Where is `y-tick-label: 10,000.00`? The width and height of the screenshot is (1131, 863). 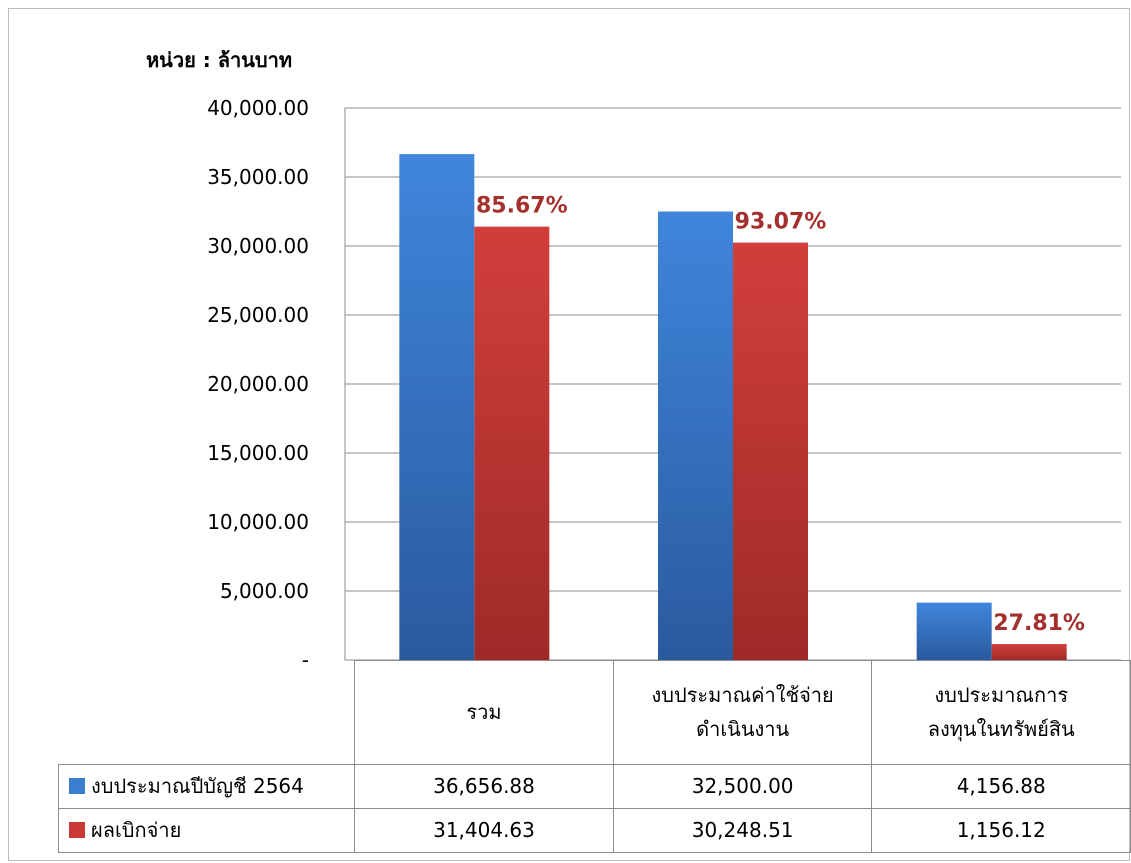 y-tick-label: 10,000.00 is located at coordinates (258, 522).